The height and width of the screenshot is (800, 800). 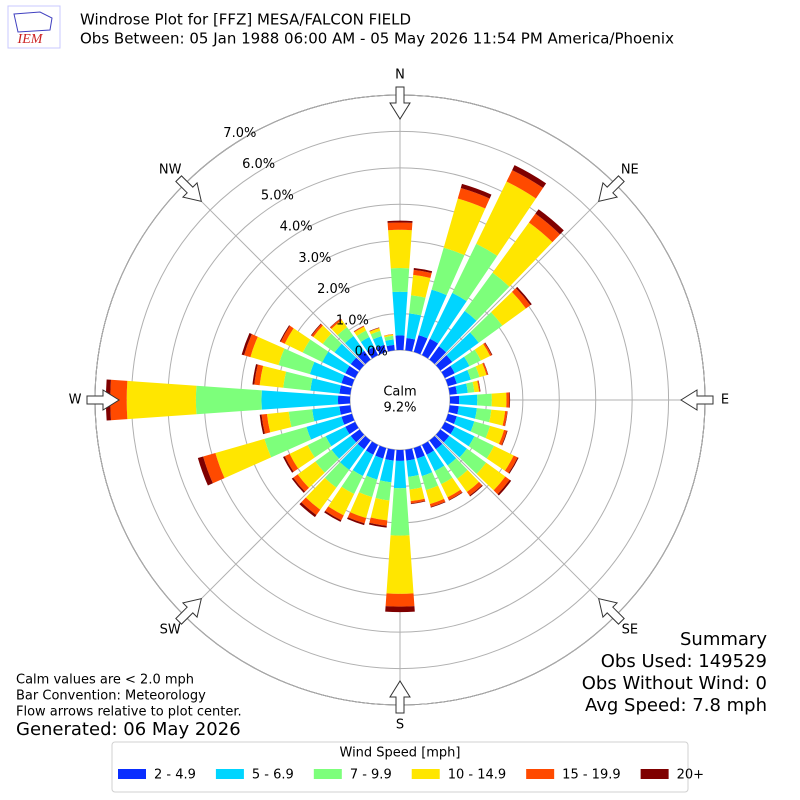 What do you see at coordinates (258, 164) in the screenshot?
I see `r-tick-label: 6.0%` at bounding box center [258, 164].